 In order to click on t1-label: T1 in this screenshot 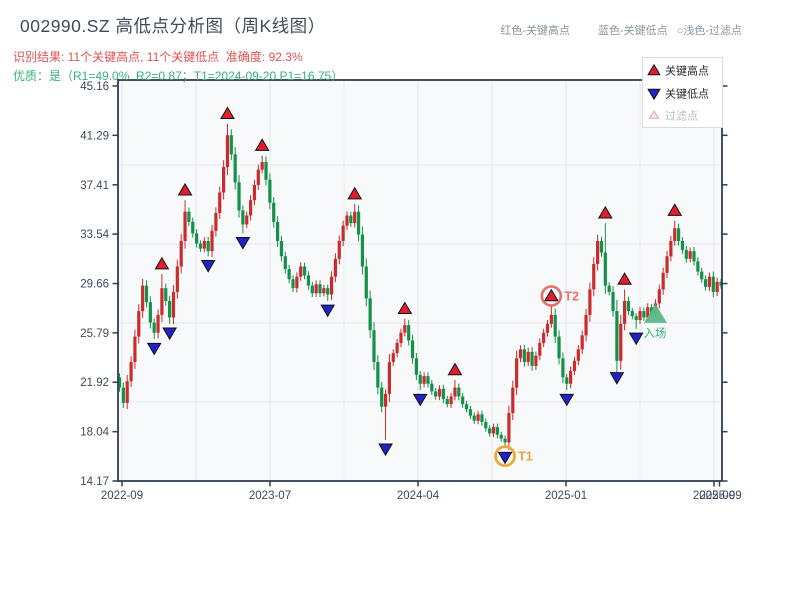, I will do `click(525, 457)`.